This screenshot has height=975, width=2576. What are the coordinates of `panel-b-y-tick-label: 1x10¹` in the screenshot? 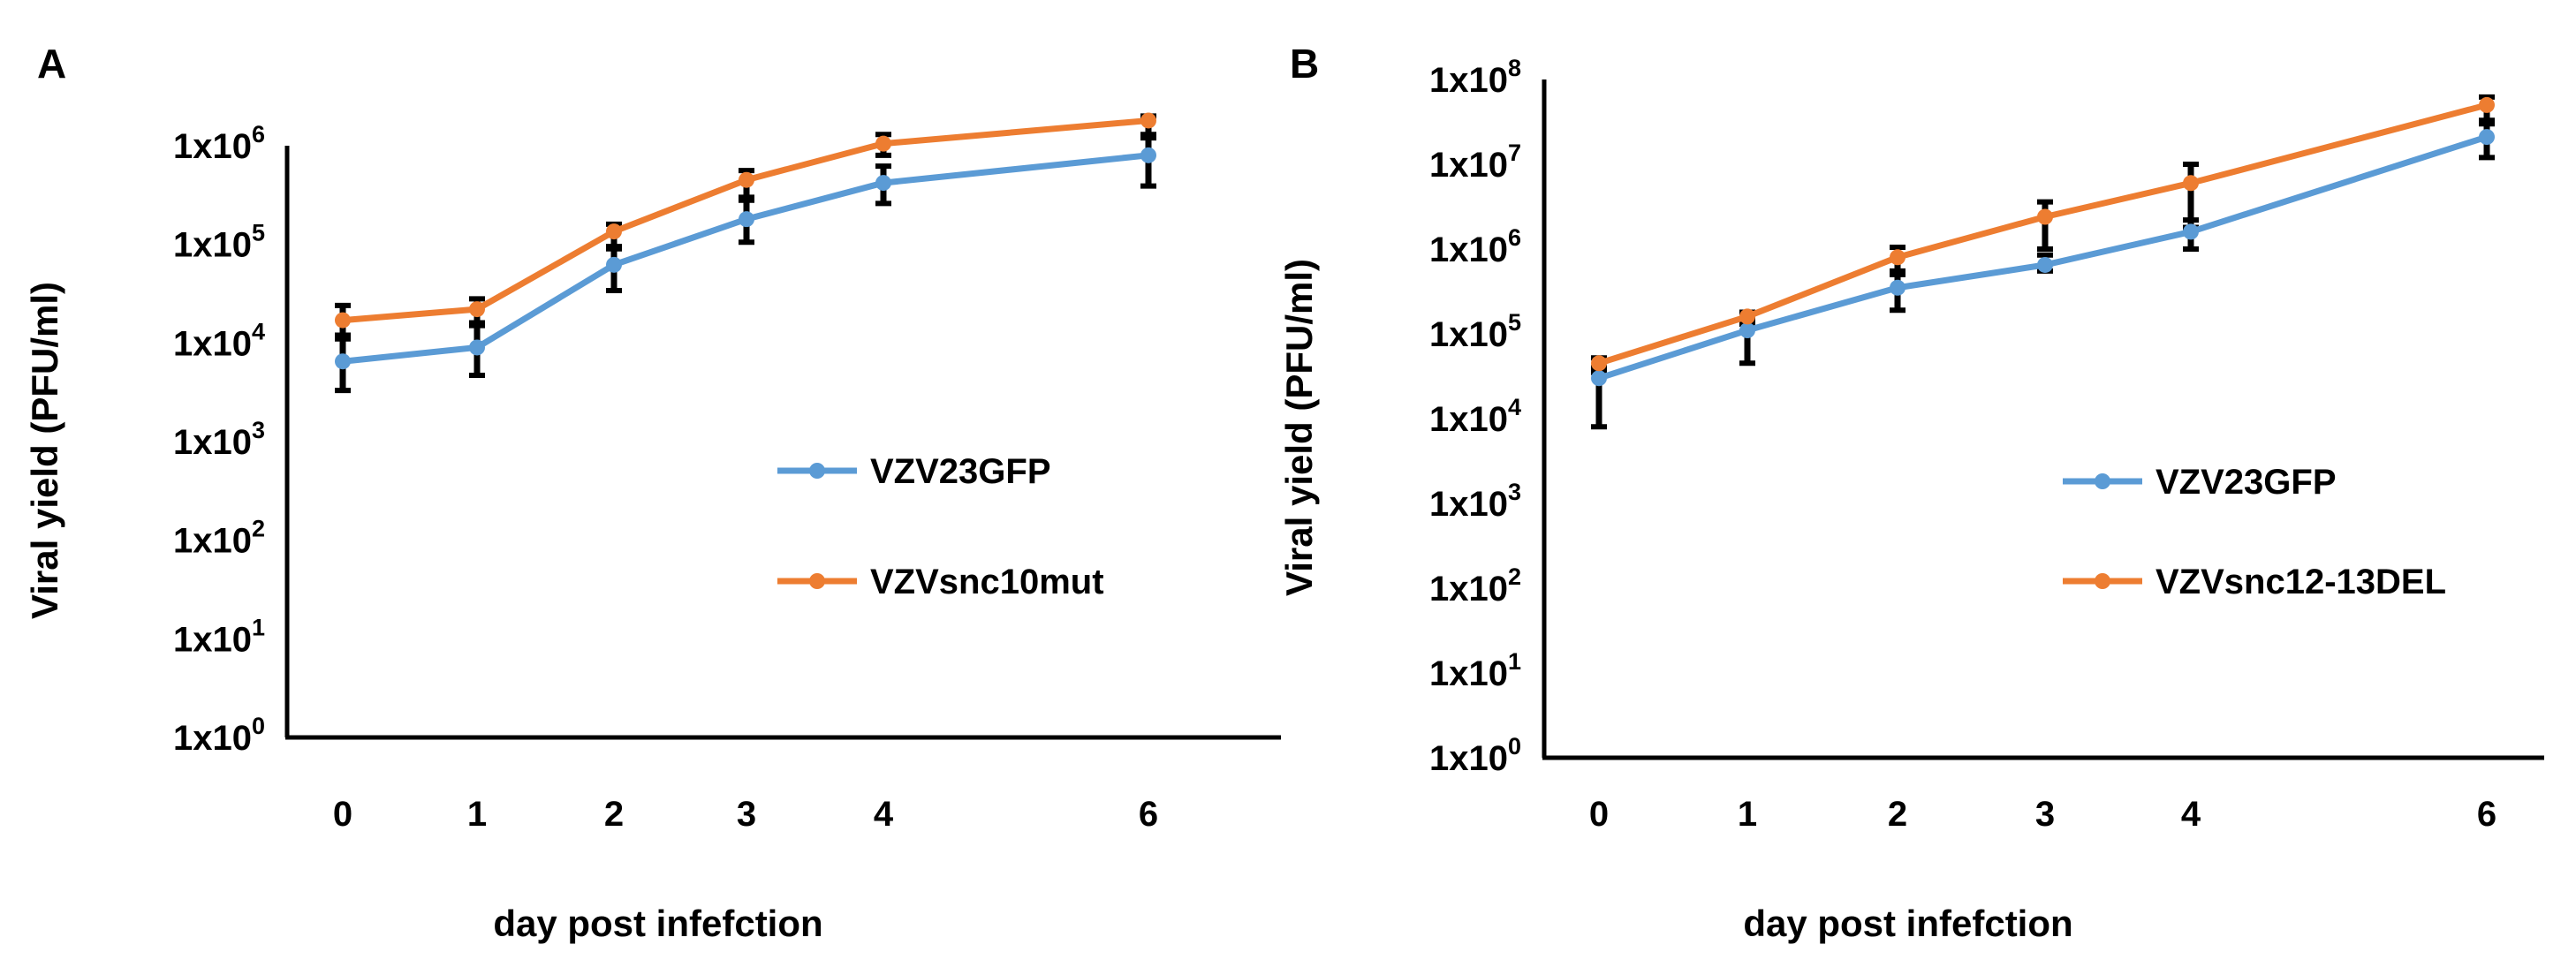 It's located at (1475, 670).